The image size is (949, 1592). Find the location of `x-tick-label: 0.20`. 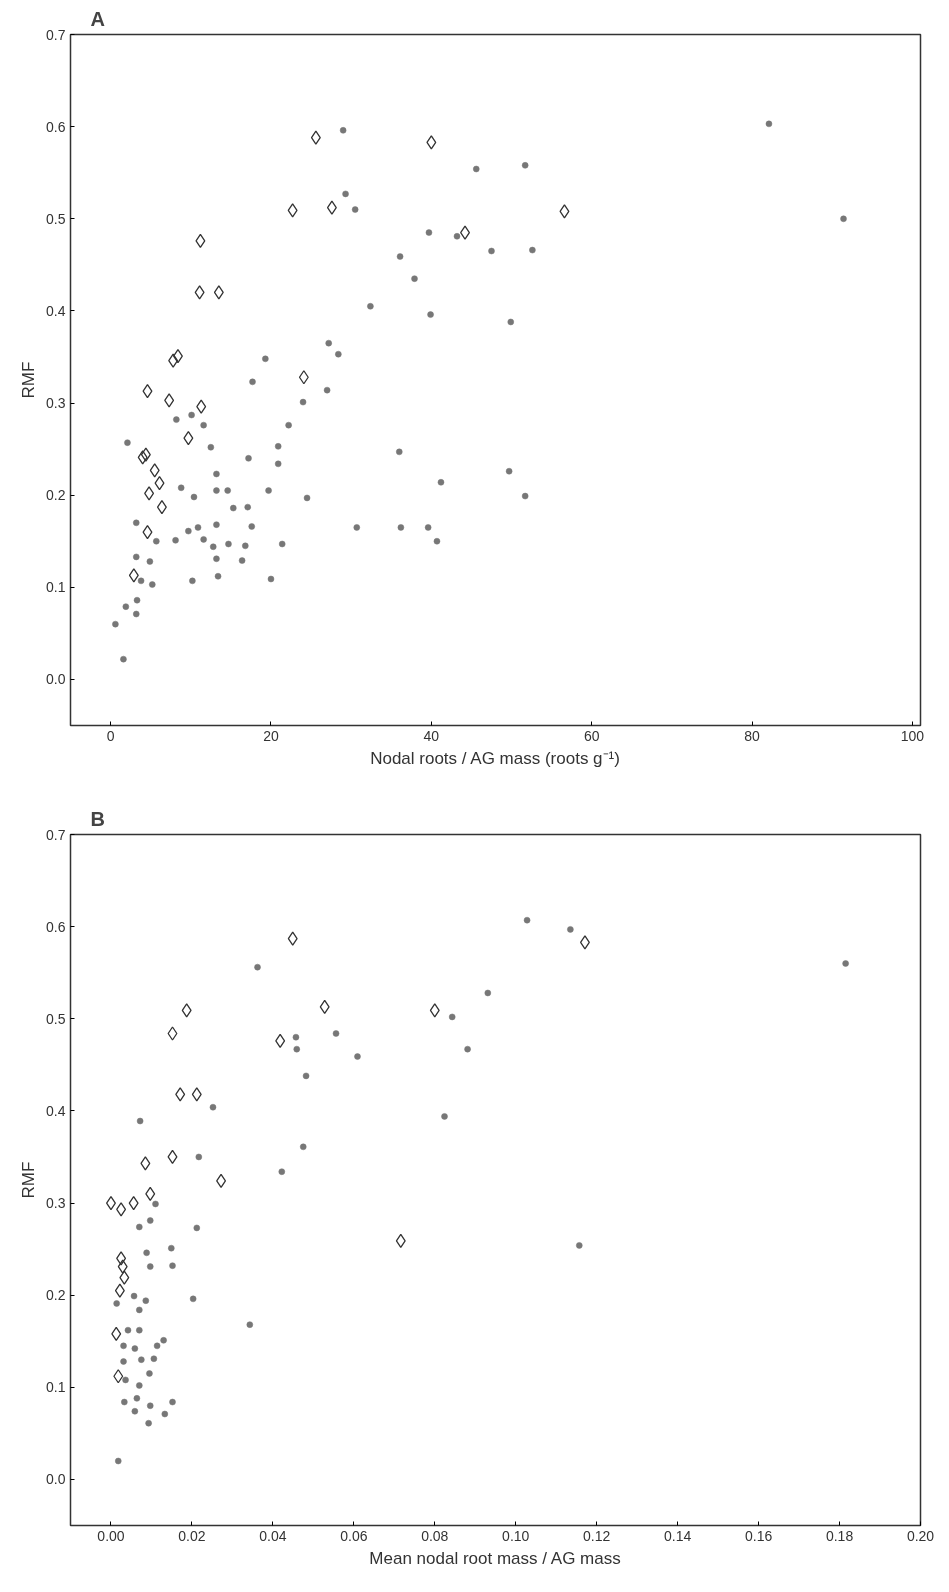

x-tick-label: 0.20 is located at coordinates (920, 1535).